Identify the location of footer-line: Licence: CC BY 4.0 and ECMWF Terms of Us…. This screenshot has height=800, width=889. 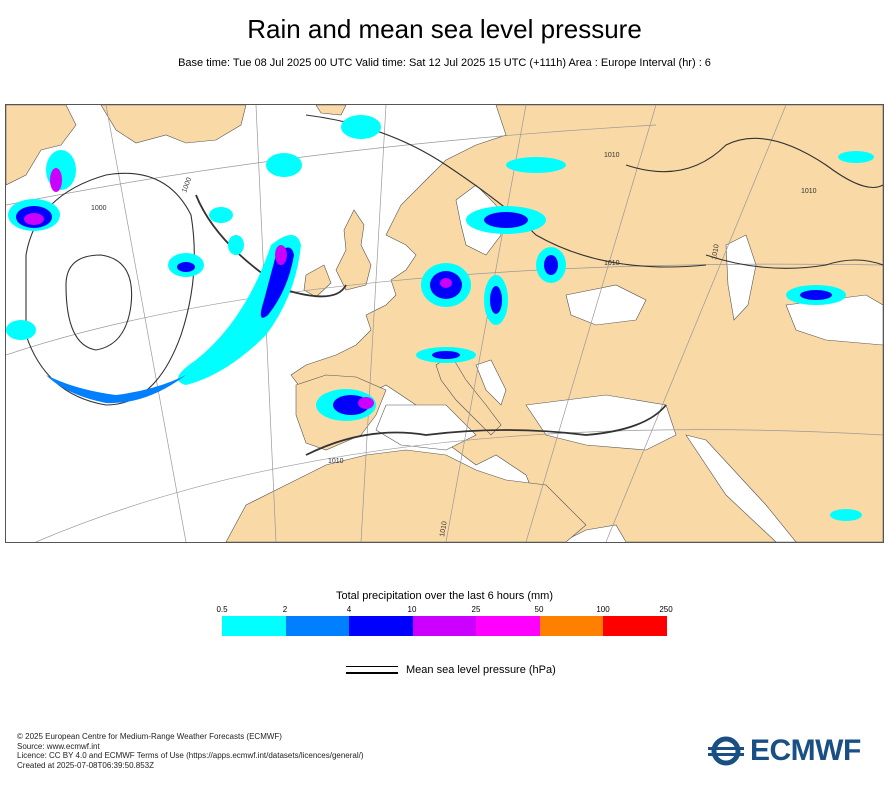
(190, 755).